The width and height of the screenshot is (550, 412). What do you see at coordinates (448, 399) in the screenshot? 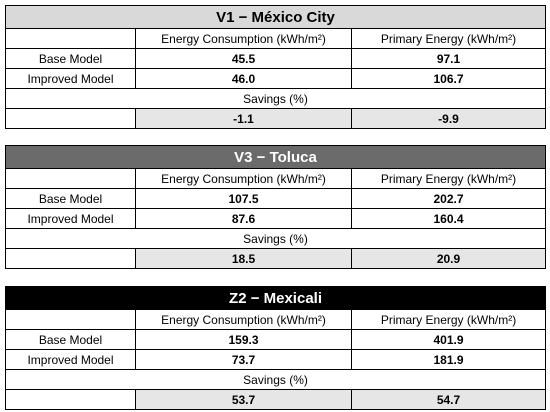
I see `savings-primary-value: 54.7` at bounding box center [448, 399].